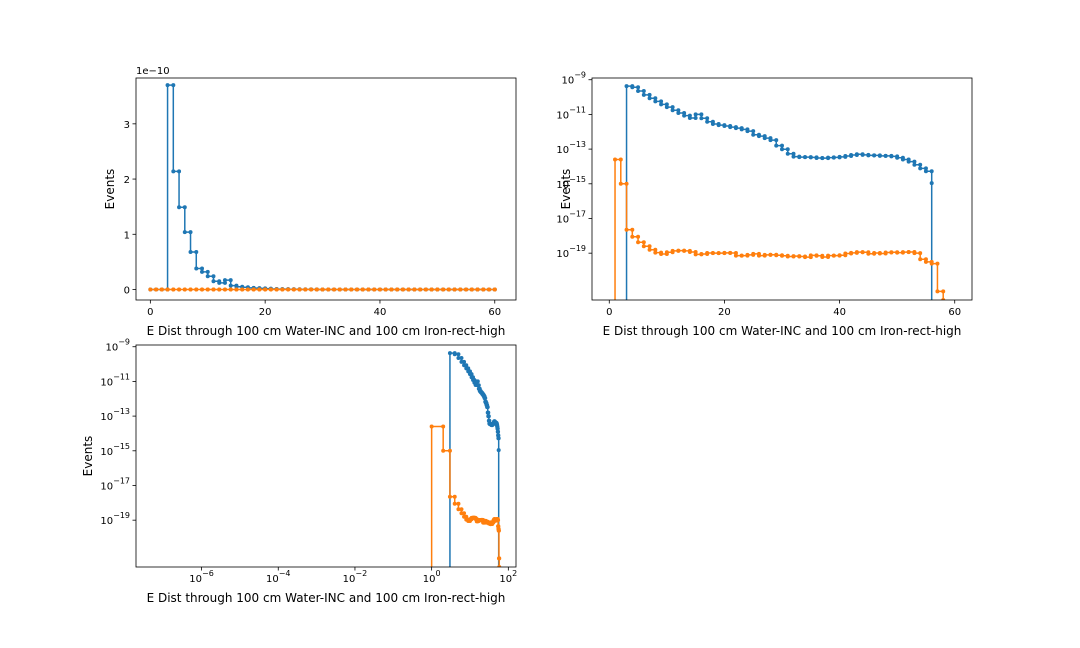 This screenshot has height=648, width=1080. What do you see at coordinates (954, 312) in the screenshot?
I see `x-tick-label: 60` at bounding box center [954, 312].